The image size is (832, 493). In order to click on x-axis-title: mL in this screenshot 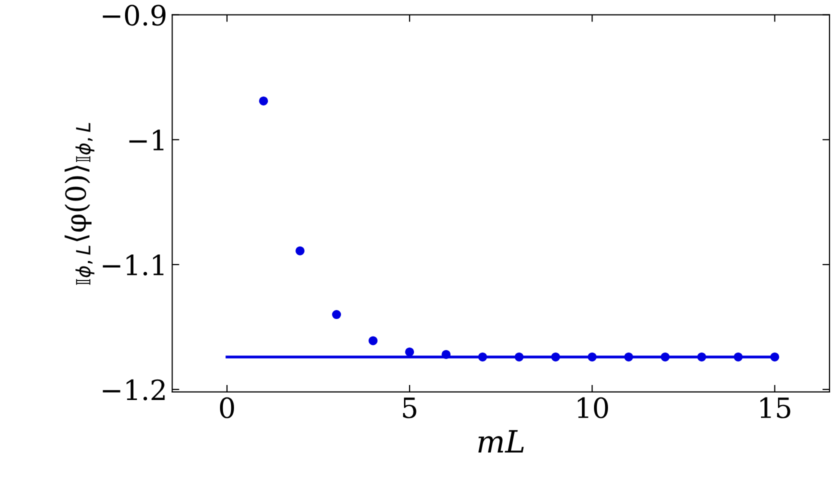, I will do `click(501, 441)`.